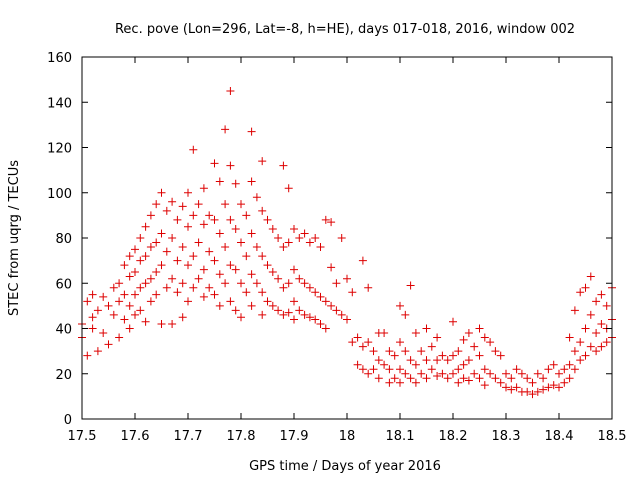 This screenshot has width=640, height=480. Describe the element at coordinates (68, 420) in the screenshot. I see `y-tick-label: 0` at that location.